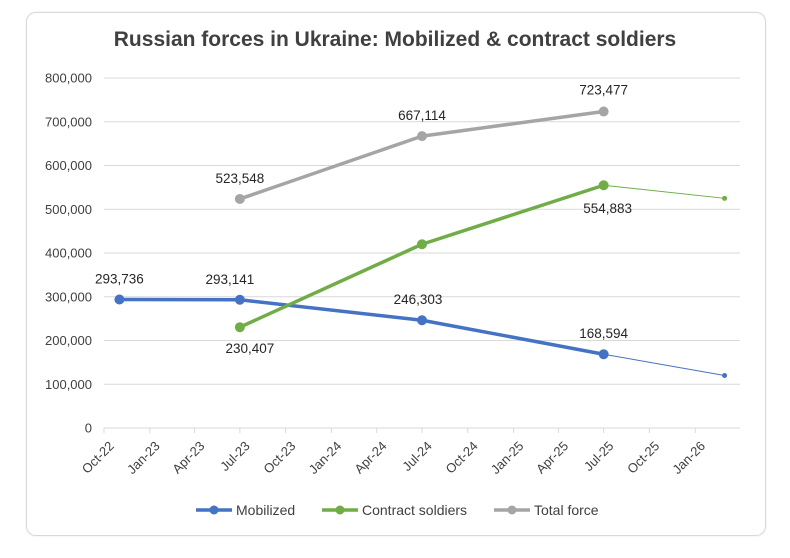  Describe the element at coordinates (665, 281) in the screenshot. I see `trend-lines` at that location.